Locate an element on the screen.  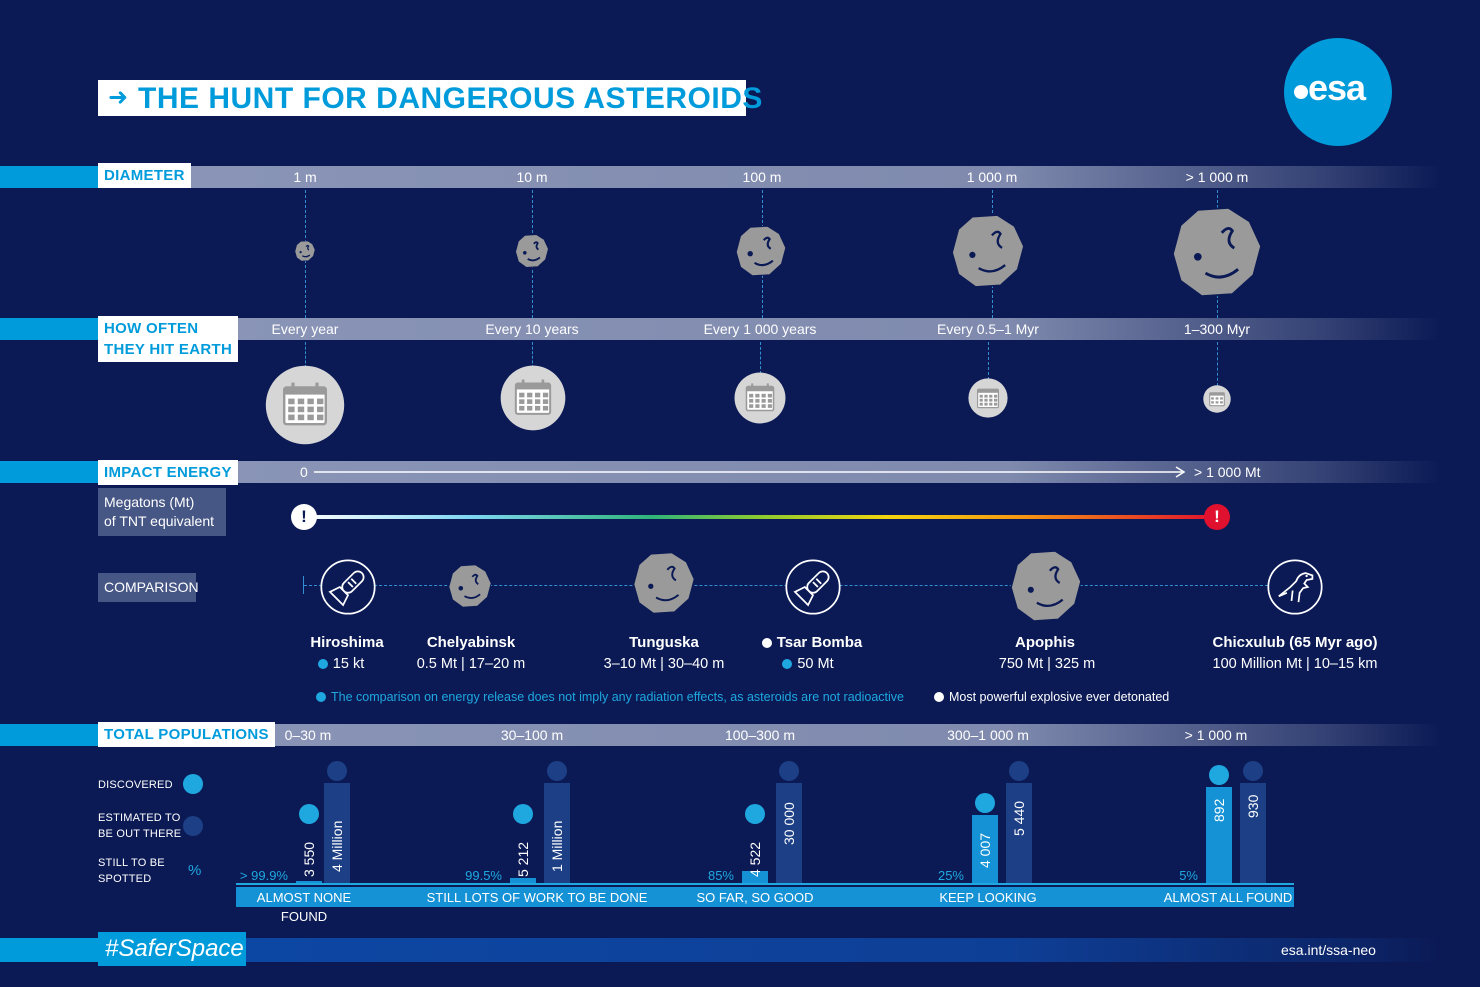
energy-gradient-bar is located at coordinates (761, 517).